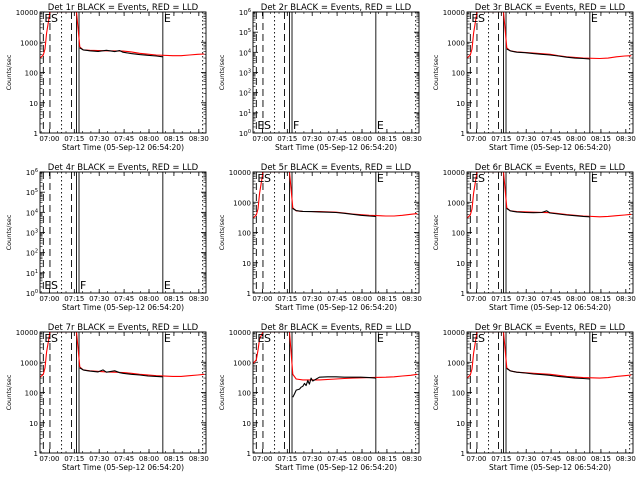  Describe the element at coordinates (550, 168) in the screenshot. I see `panel-title: Det 6r BLACK = Events, RED = LLD` at that location.